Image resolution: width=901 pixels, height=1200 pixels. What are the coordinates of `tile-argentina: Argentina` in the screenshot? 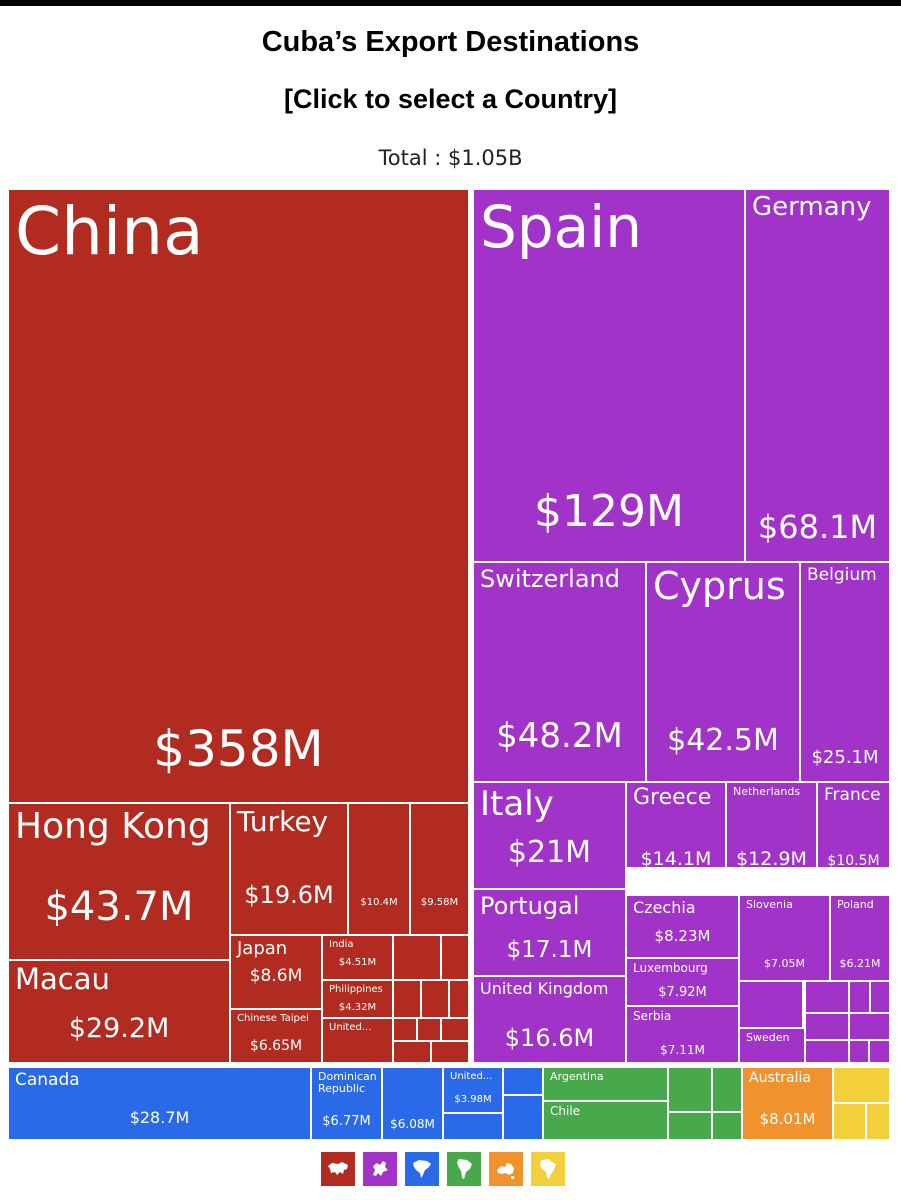 It's located at (605, 1084).